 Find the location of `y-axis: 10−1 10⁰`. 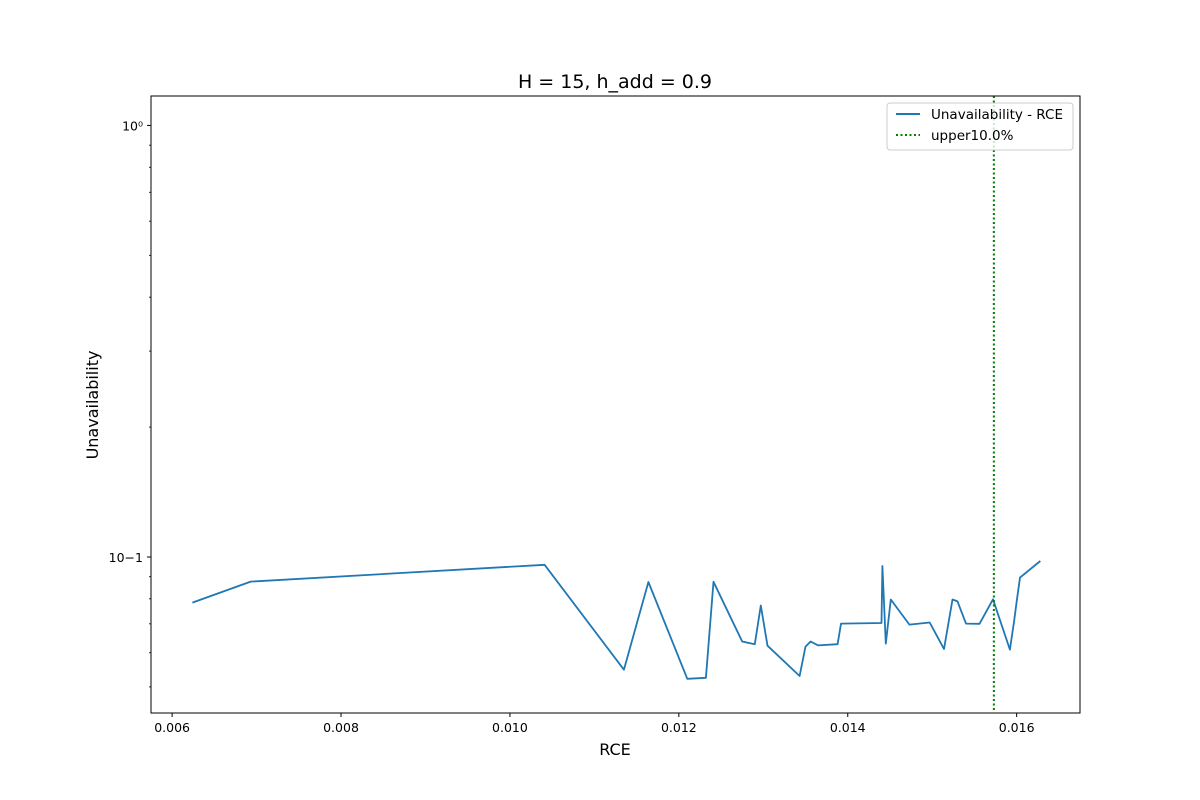

y-axis: 10−1 10⁰ is located at coordinates (130, 403).